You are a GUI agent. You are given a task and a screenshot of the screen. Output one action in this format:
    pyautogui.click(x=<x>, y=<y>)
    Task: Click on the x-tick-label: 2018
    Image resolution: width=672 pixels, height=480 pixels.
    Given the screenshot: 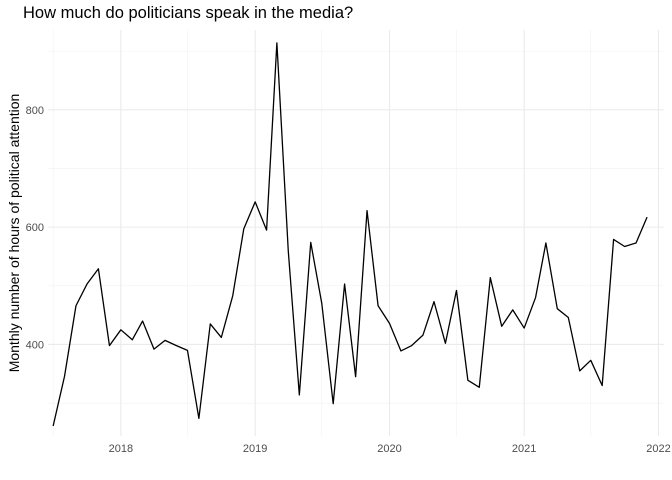 What is the action you would take?
    pyautogui.click(x=121, y=449)
    